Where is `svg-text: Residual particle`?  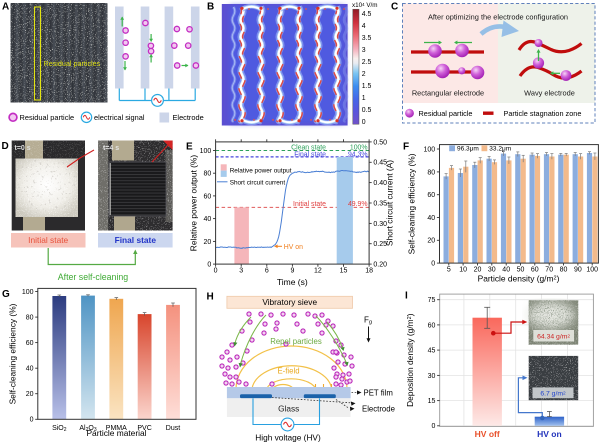
svg-text: Residual particle is located at coordinates (446, 113).